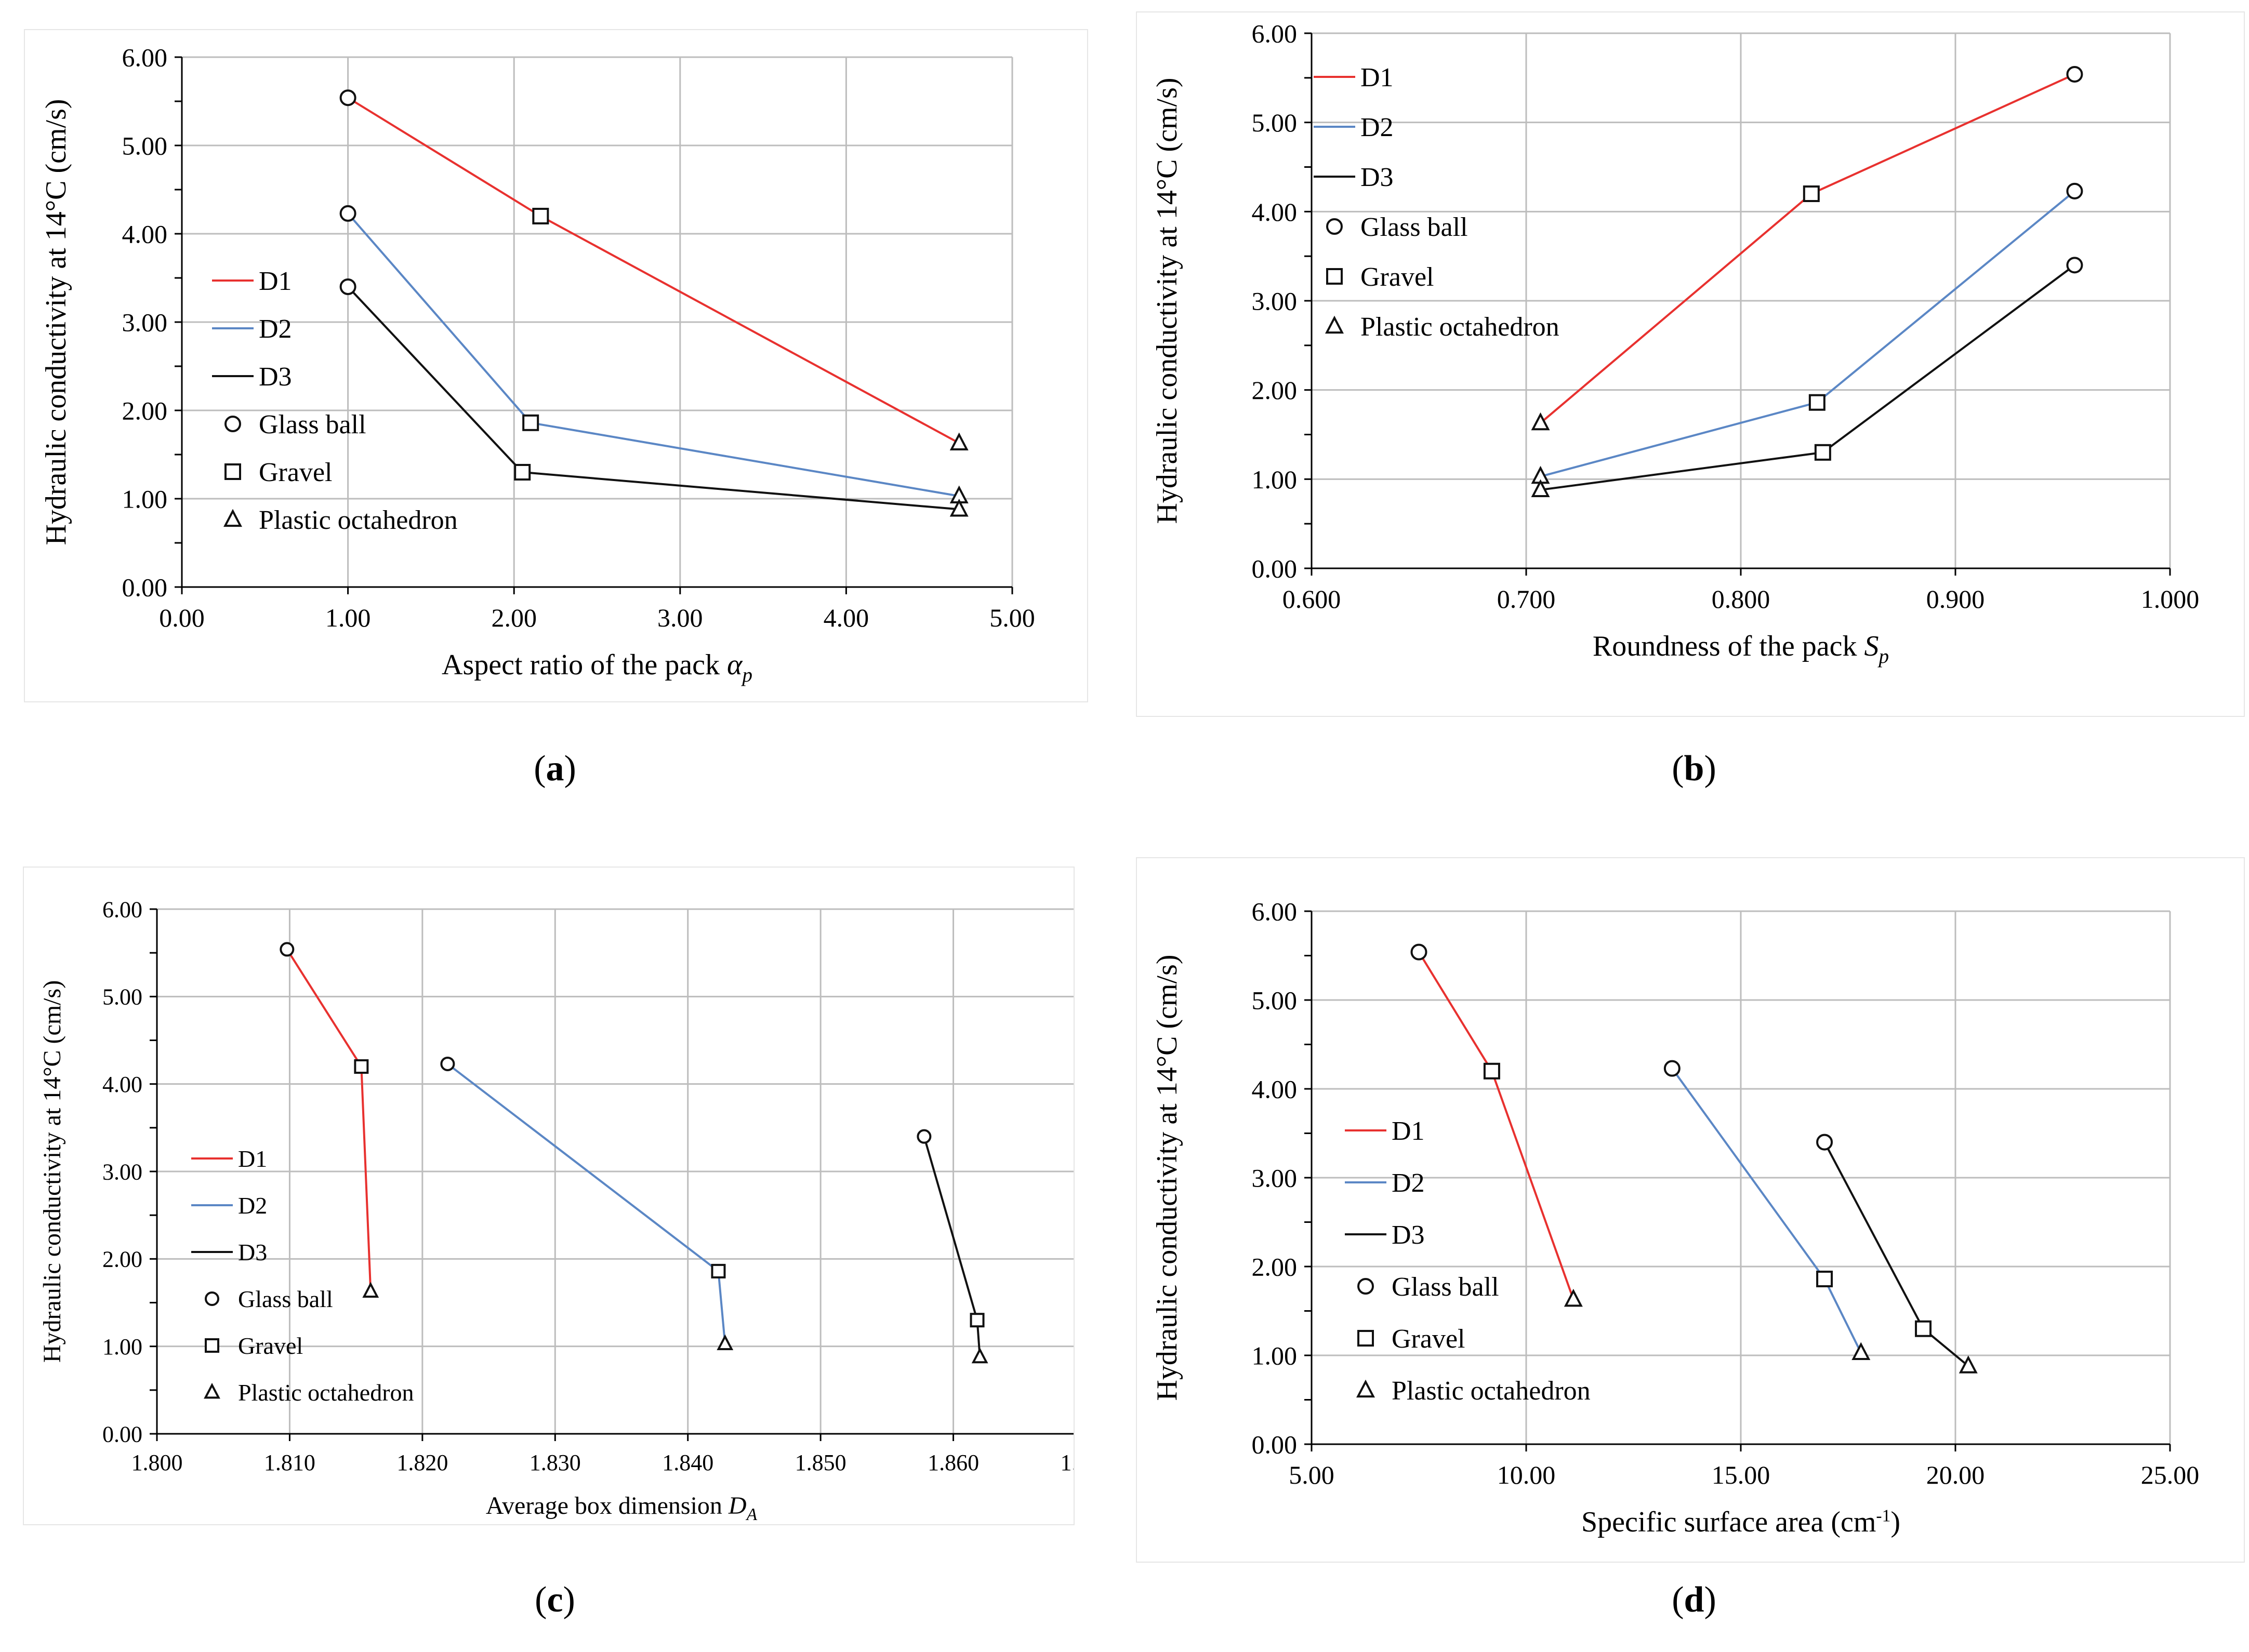 This screenshot has height=1652, width=2249. What do you see at coordinates (1436, 202) in the screenshot?
I see `legend-b: D1 D2 D3 Glass ball Gravel Plastic octahedron` at bounding box center [1436, 202].